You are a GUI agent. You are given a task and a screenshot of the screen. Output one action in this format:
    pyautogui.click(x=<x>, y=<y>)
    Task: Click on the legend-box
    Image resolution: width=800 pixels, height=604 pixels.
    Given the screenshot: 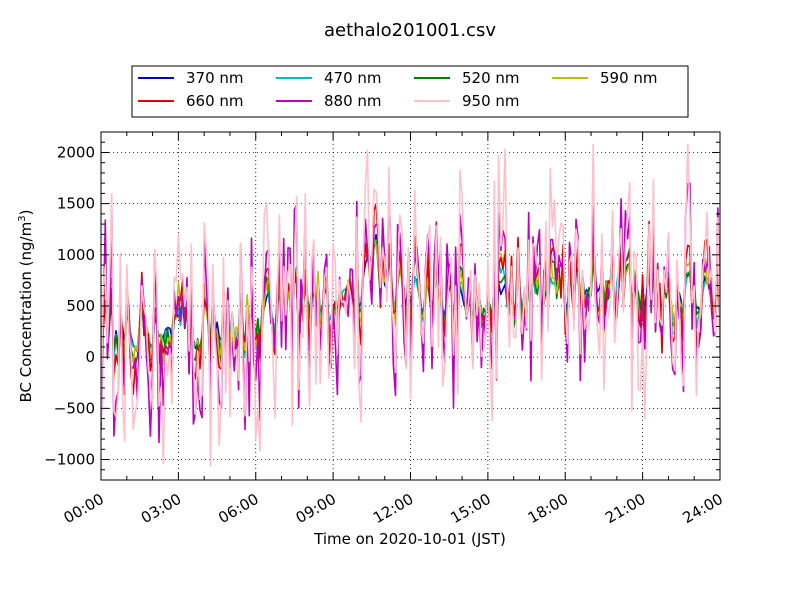 What is the action you would take?
    pyautogui.click(x=410, y=91)
    